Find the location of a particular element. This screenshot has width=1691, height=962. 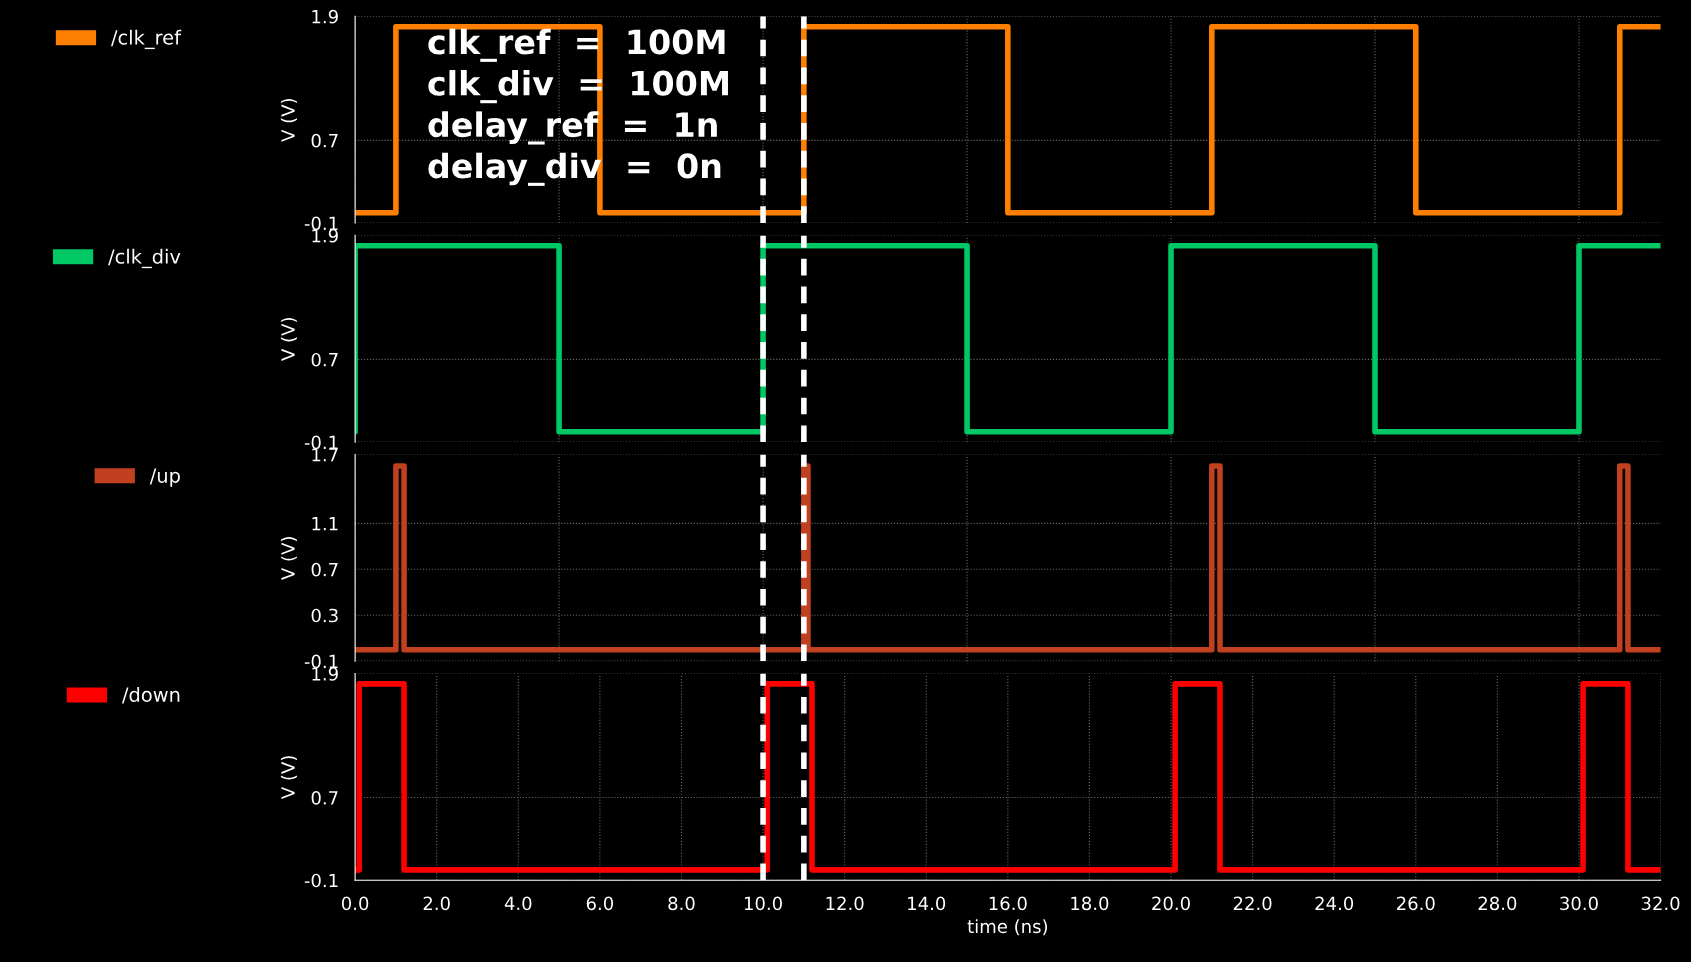

y-tick-label: 1.1 is located at coordinates (325, 524).